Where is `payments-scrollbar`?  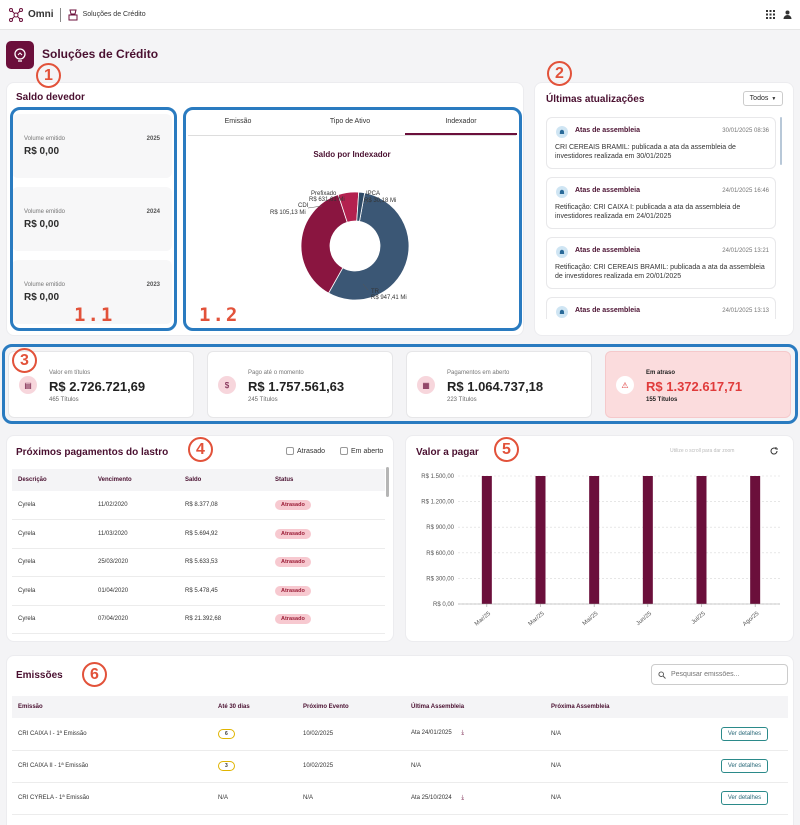
payments-scrollbar is located at coordinates (387, 482).